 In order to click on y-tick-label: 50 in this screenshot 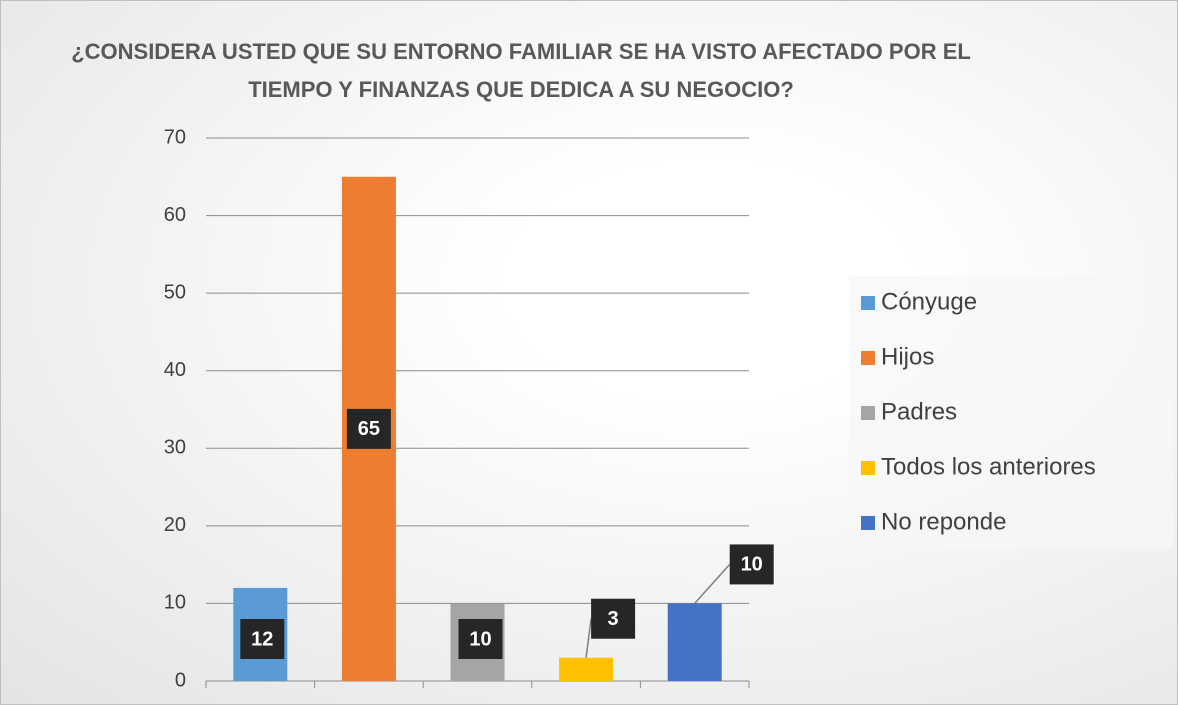, I will do `click(175, 292)`.